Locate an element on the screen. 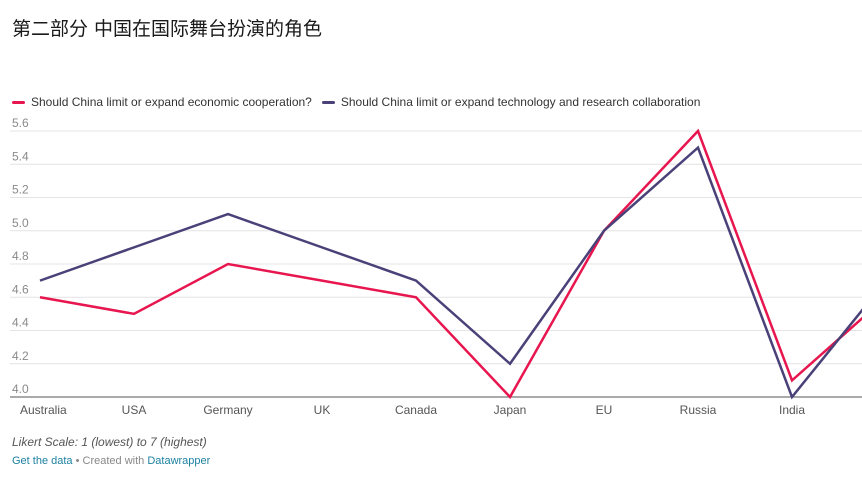  x-tick-label: USA is located at coordinates (134, 410).